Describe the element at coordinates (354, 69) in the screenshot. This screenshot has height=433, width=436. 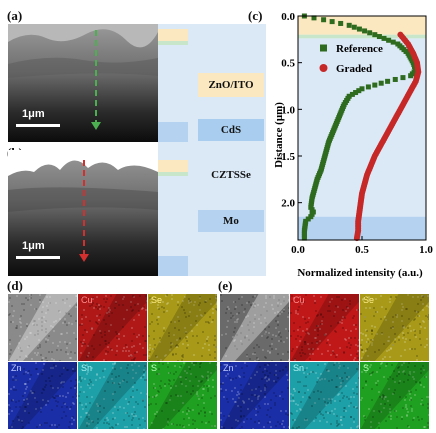
I see `legend-label-graded: Graded` at that location.